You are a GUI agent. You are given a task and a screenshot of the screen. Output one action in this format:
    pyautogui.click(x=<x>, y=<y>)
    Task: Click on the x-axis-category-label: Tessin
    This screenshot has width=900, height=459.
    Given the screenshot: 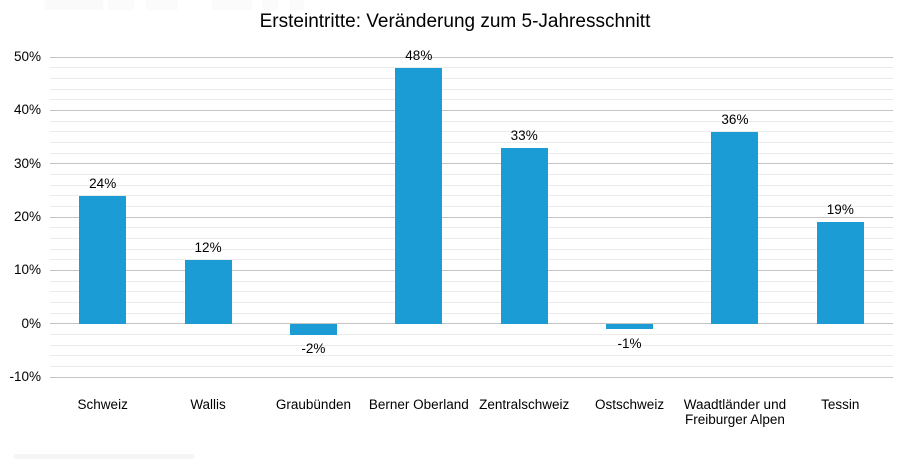 What is the action you would take?
    pyautogui.click(x=840, y=404)
    